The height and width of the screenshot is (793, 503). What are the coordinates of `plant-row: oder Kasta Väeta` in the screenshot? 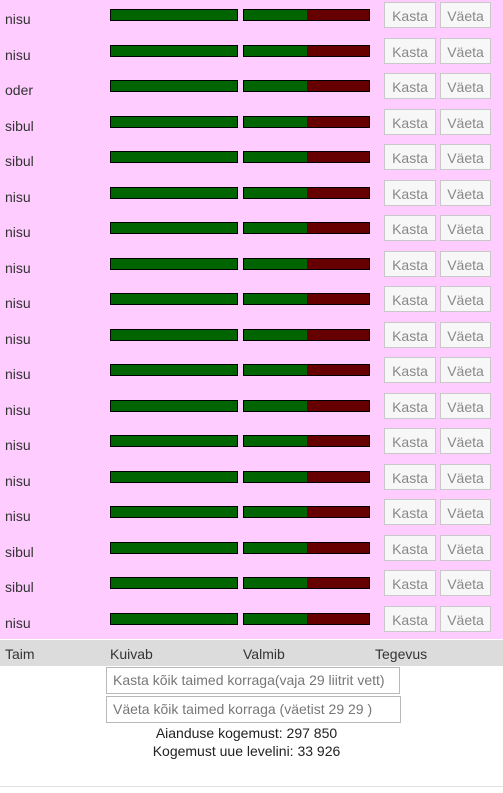 It's located at (251, 89).